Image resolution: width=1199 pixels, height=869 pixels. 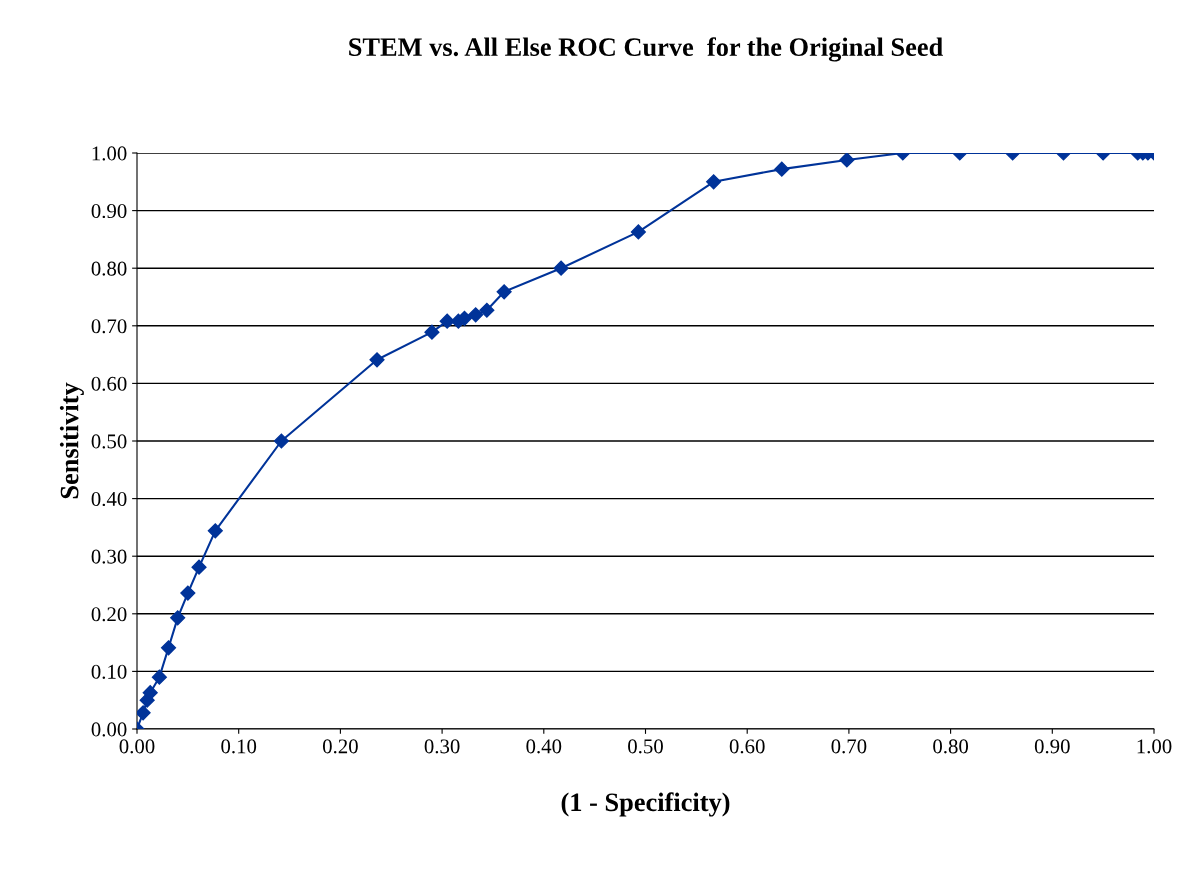 What do you see at coordinates (951, 746) in the screenshot?
I see `x-tick-label: 0.80` at bounding box center [951, 746].